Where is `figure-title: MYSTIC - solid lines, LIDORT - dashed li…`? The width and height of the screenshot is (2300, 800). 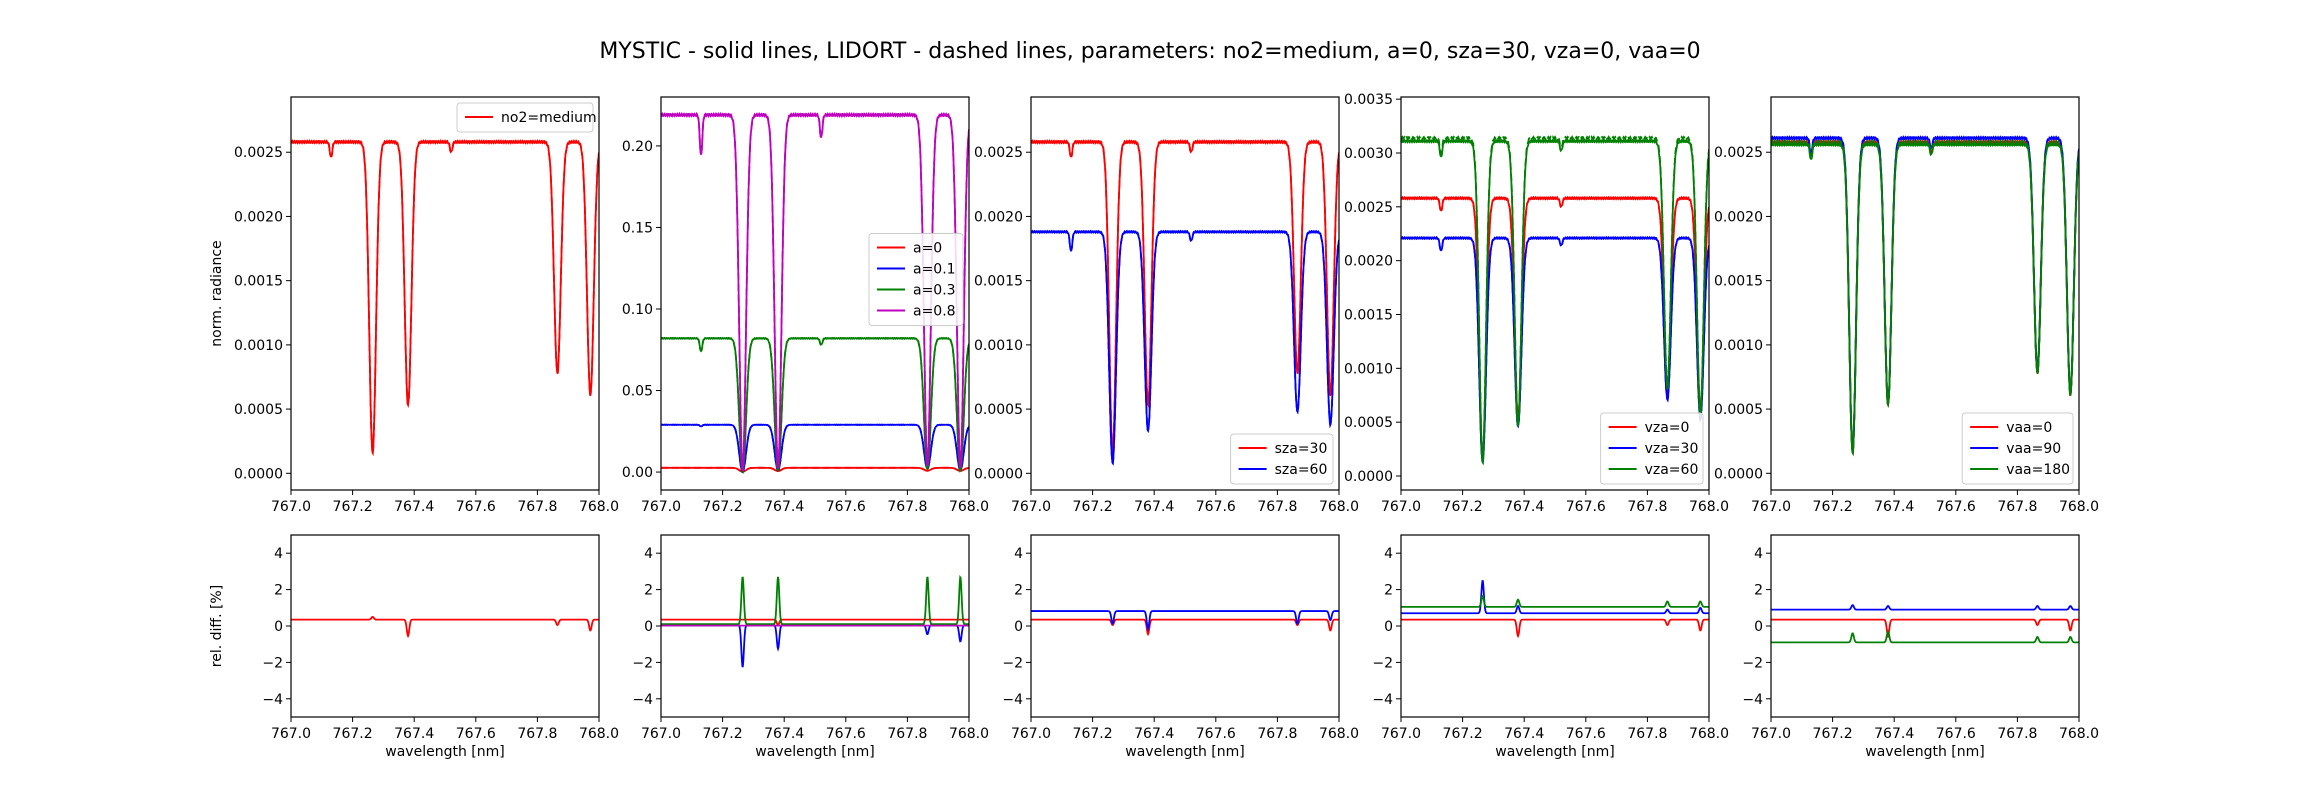
figure-title: MYSTIC - solid lines, LIDORT - dashed li… is located at coordinates (1149, 51).